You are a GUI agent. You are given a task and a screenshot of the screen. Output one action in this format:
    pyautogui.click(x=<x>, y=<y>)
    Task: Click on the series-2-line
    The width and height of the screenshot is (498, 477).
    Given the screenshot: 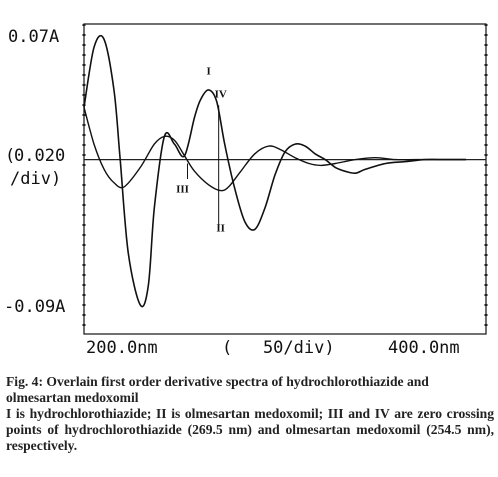 What is the action you would take?
    pyautogui.click(x=274, y=149)
    